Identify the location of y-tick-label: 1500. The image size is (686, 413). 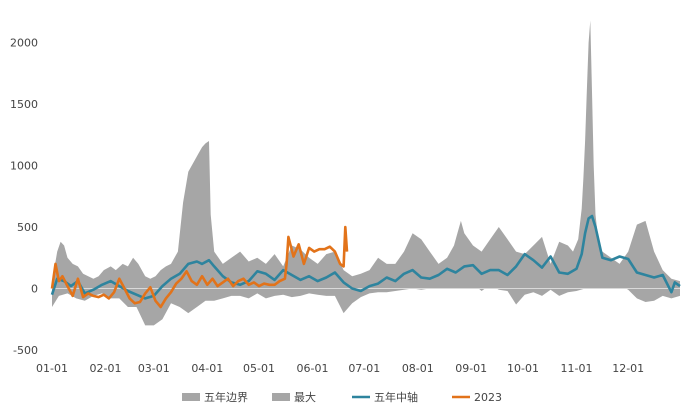
(24, 104).